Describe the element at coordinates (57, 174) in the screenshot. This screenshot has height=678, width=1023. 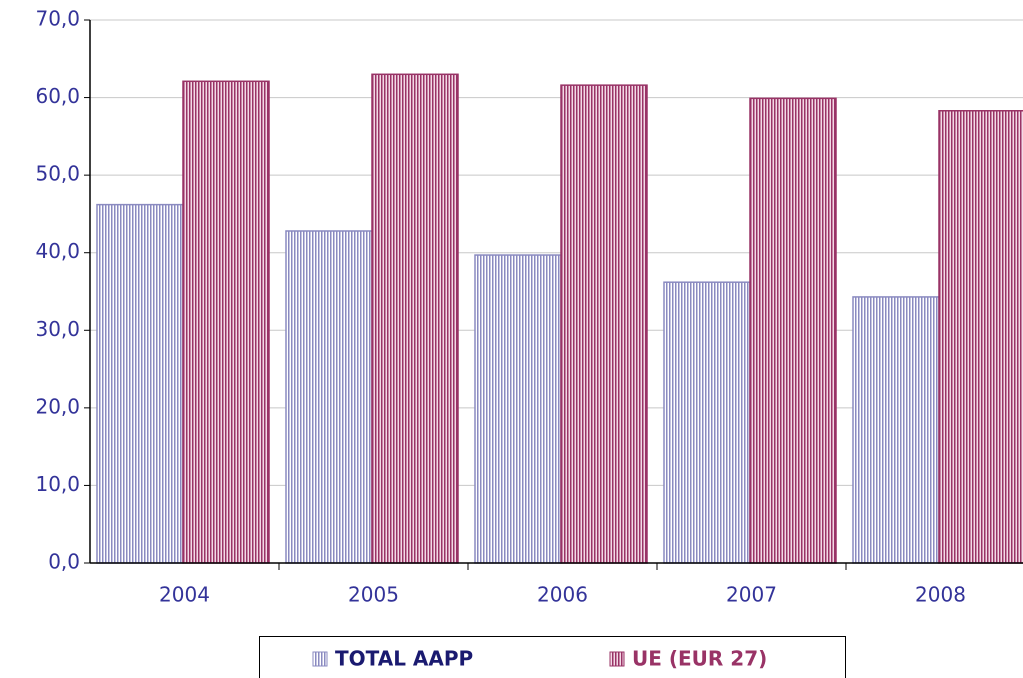
I see `y-tick-label: 50,0` at that location.